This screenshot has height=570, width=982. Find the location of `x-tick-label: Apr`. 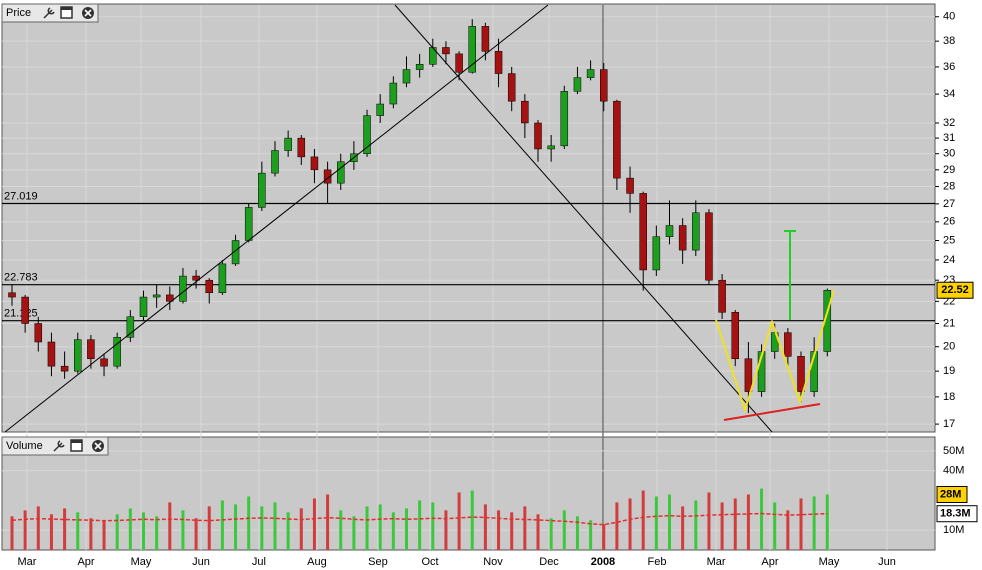

x-tick-label: Apr is located at coordinates (769, 562).